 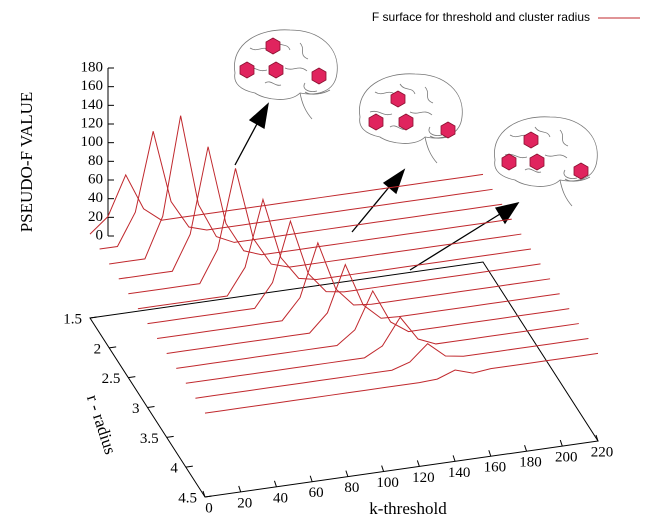 I want to click on x-tick-label: 160, so click(x=495, y=468).